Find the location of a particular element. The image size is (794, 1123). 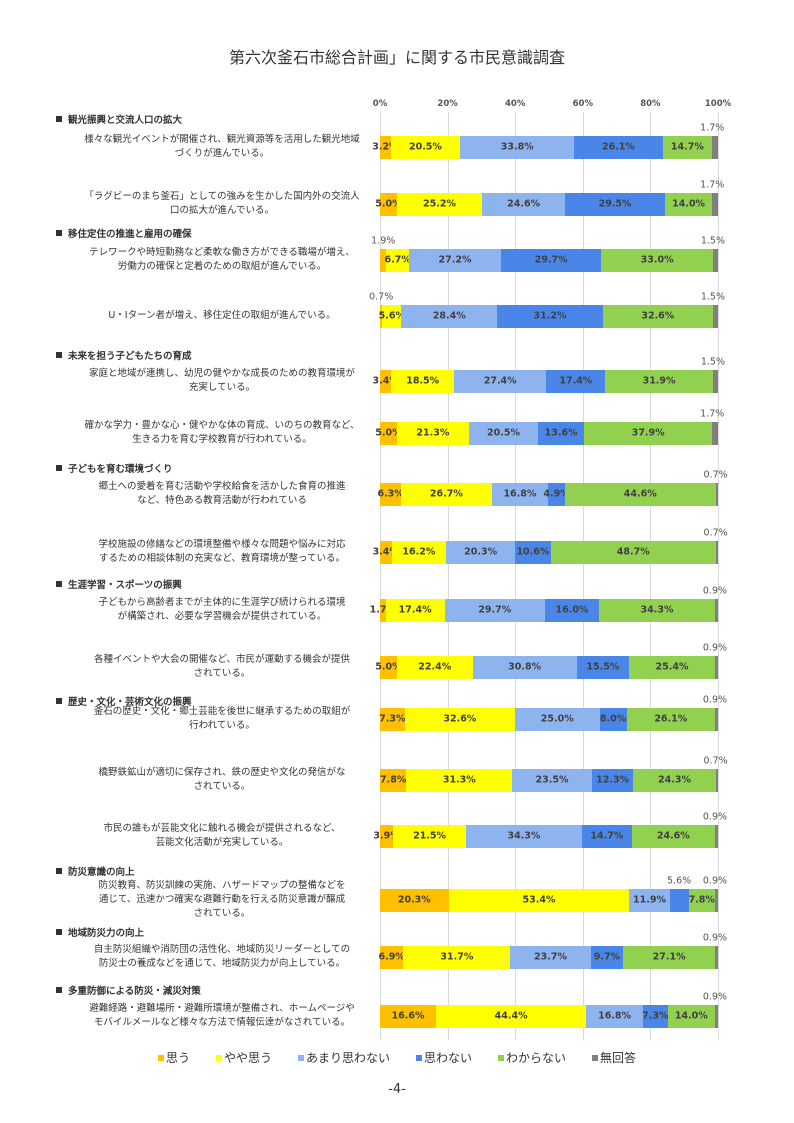

category-header: 子どもを育む環境づくり is located at coordinates (114, 468).